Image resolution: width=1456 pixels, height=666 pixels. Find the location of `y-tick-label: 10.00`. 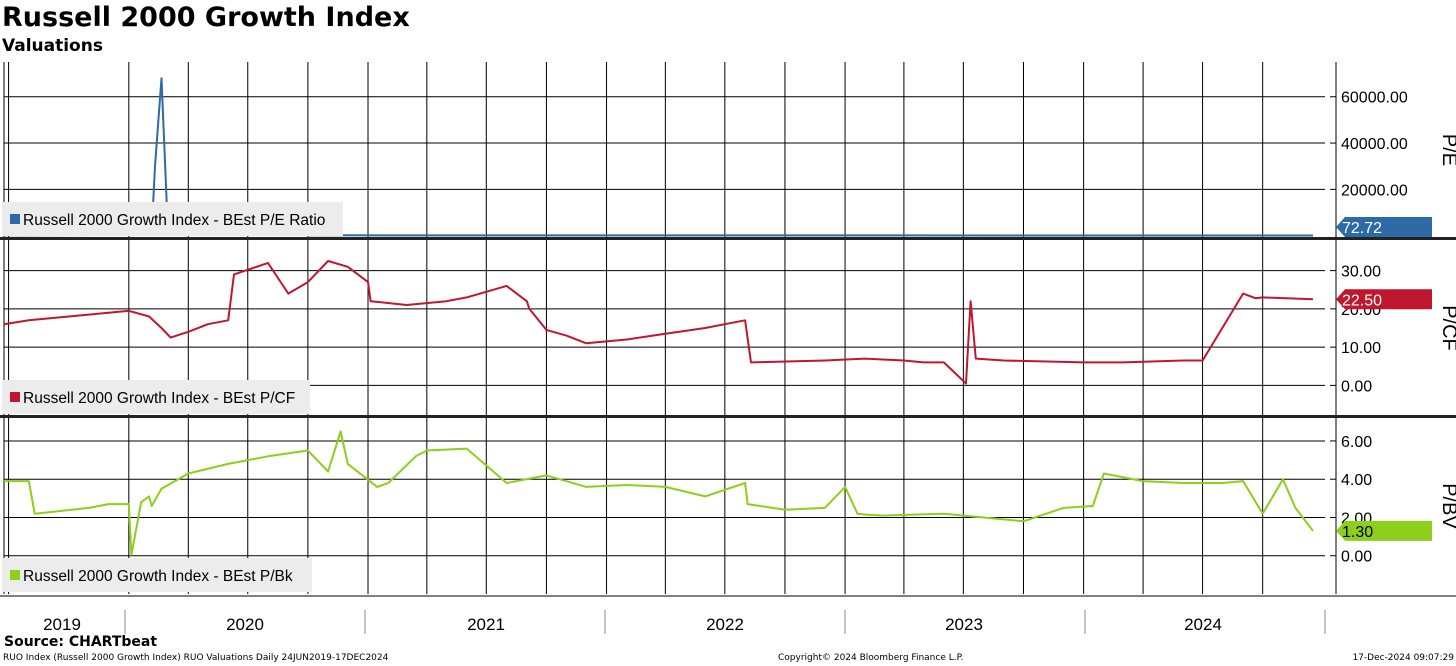

y-tick-label: 10.00 is located at coordinates (1361, 348).